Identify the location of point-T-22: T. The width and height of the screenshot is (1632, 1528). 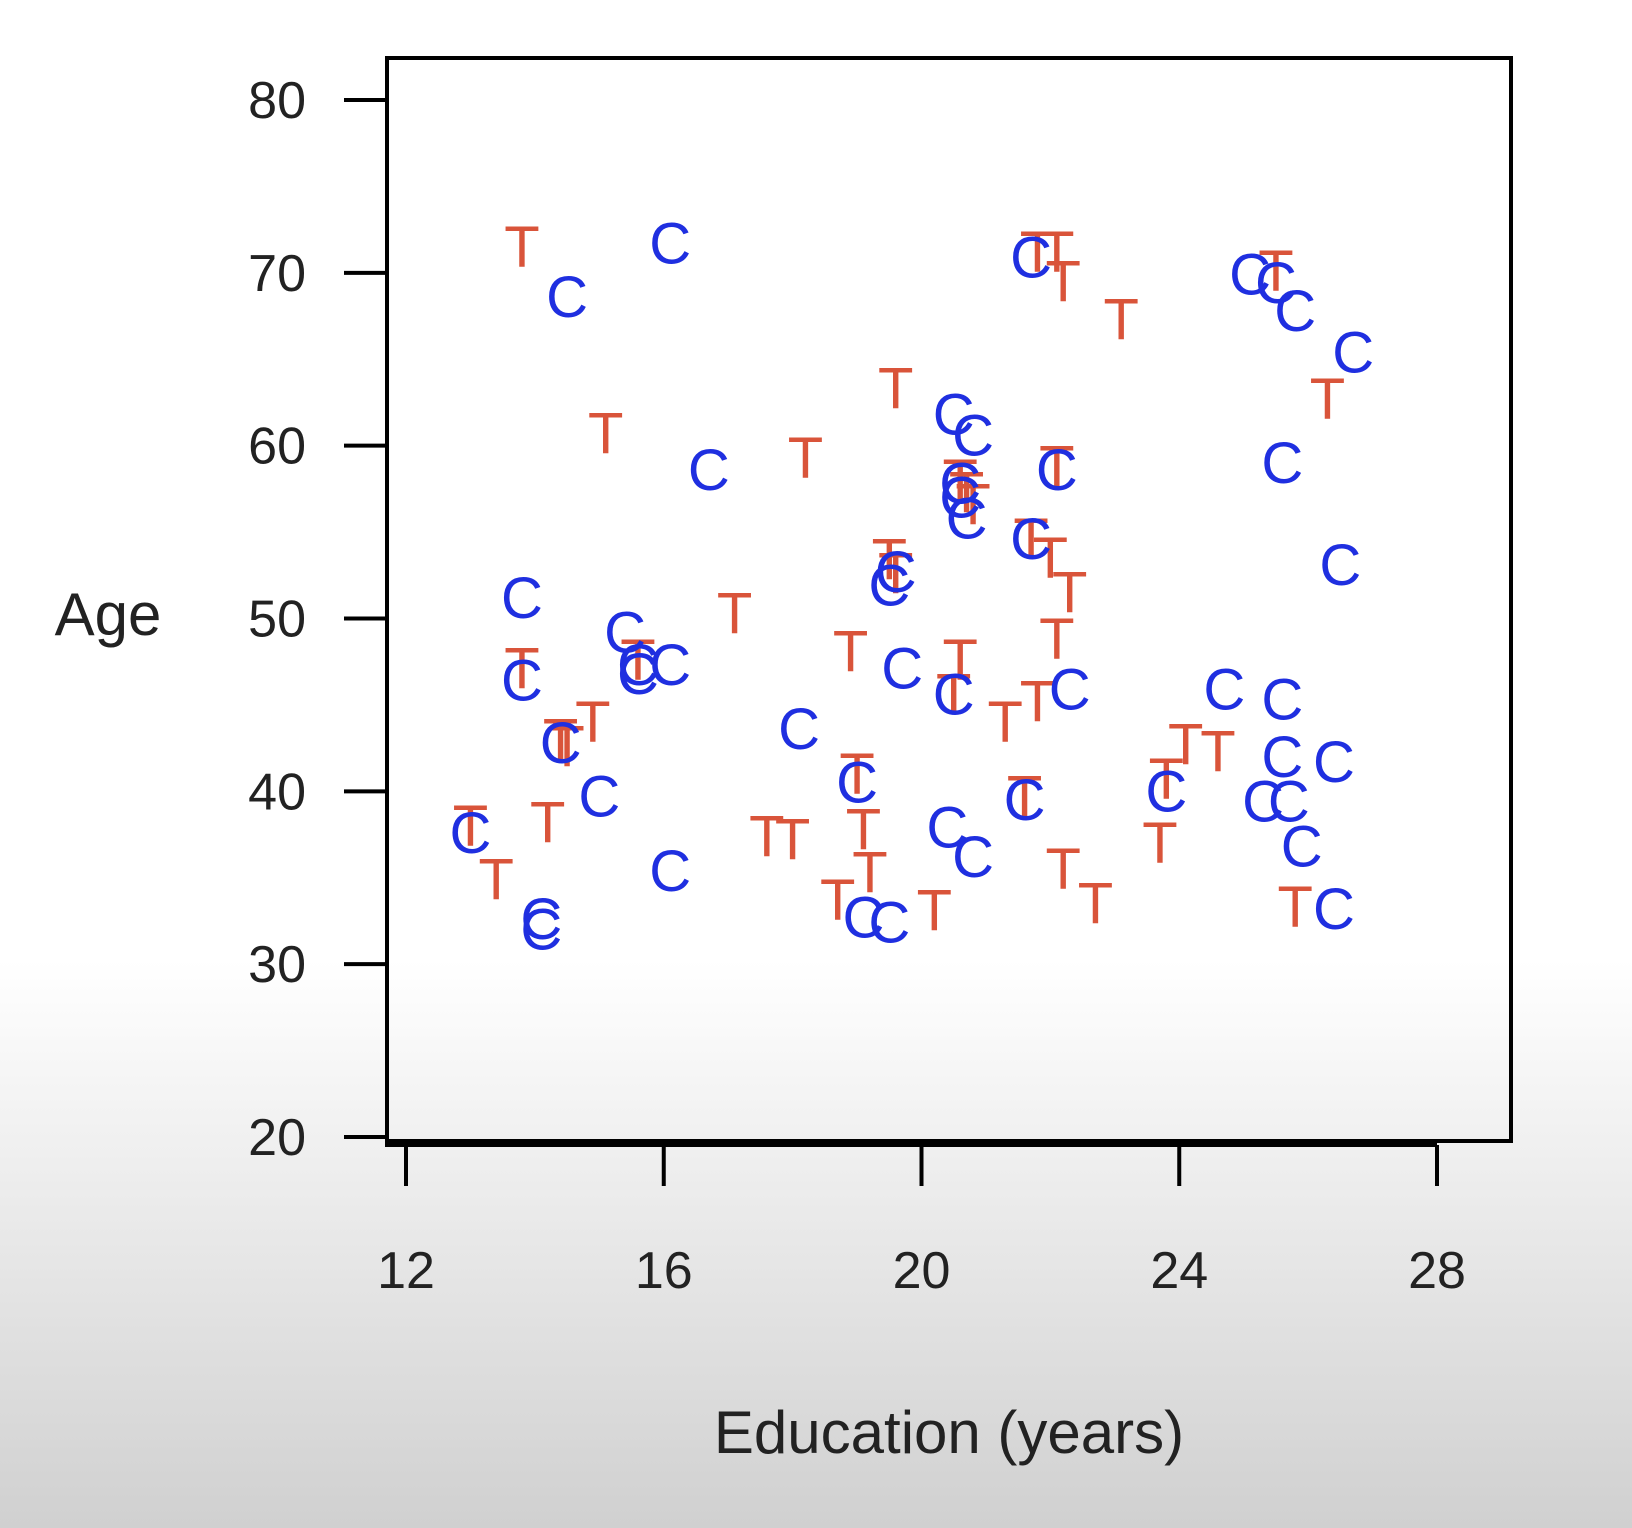
(521, 669).